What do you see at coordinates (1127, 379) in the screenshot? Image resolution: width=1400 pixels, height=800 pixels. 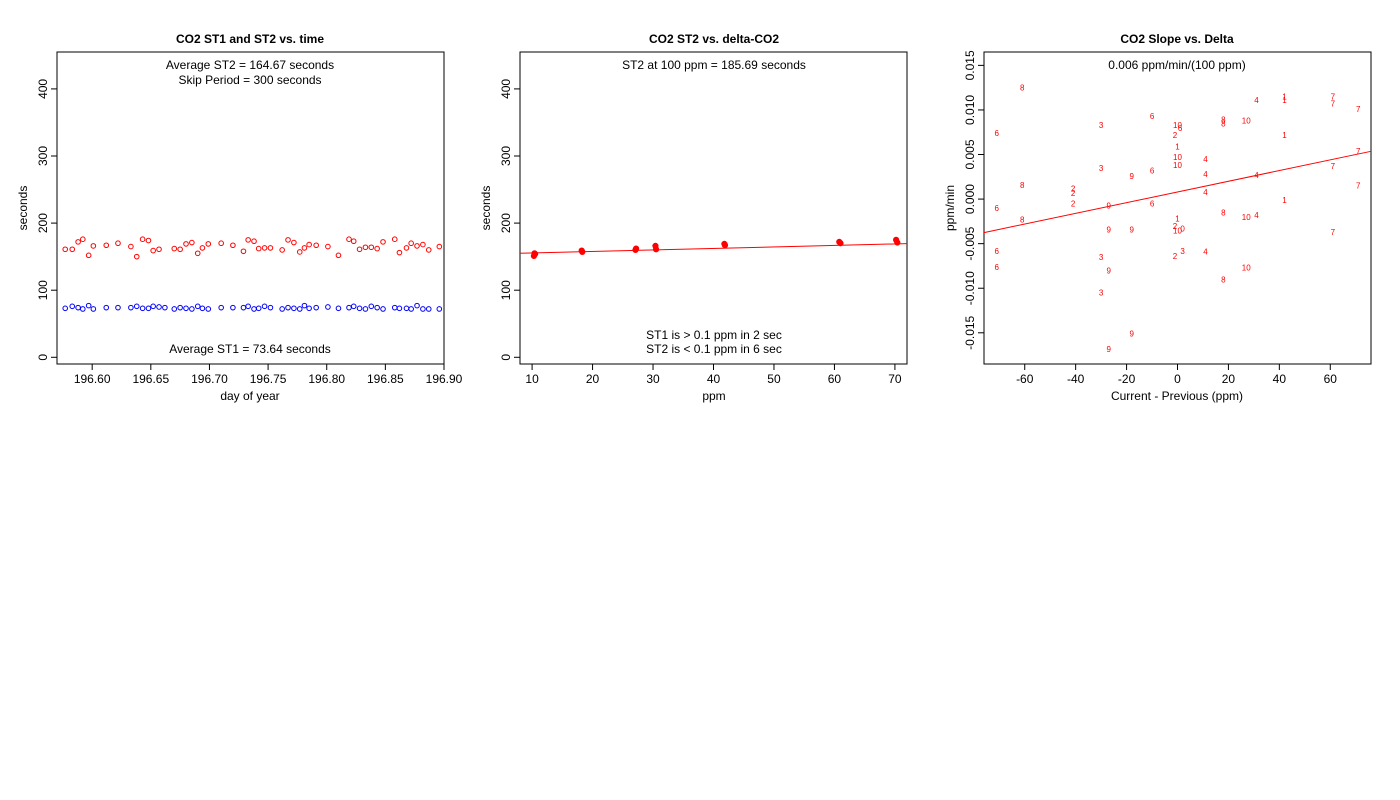 I see `x-tick-label: -20` at bounding box center [1127, 379].